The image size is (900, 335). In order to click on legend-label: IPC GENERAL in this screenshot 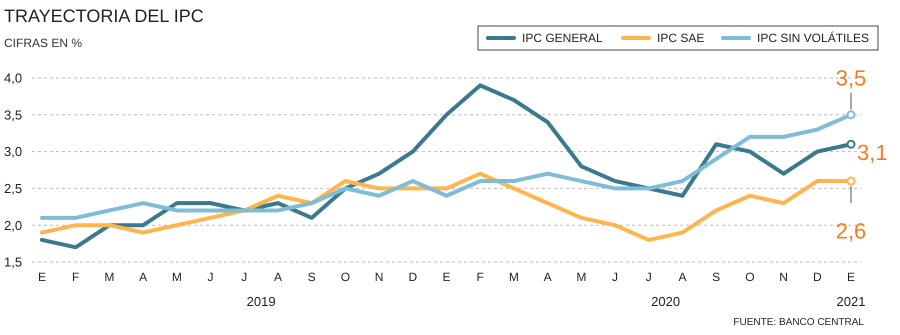, I will do `click(563, 38)`.